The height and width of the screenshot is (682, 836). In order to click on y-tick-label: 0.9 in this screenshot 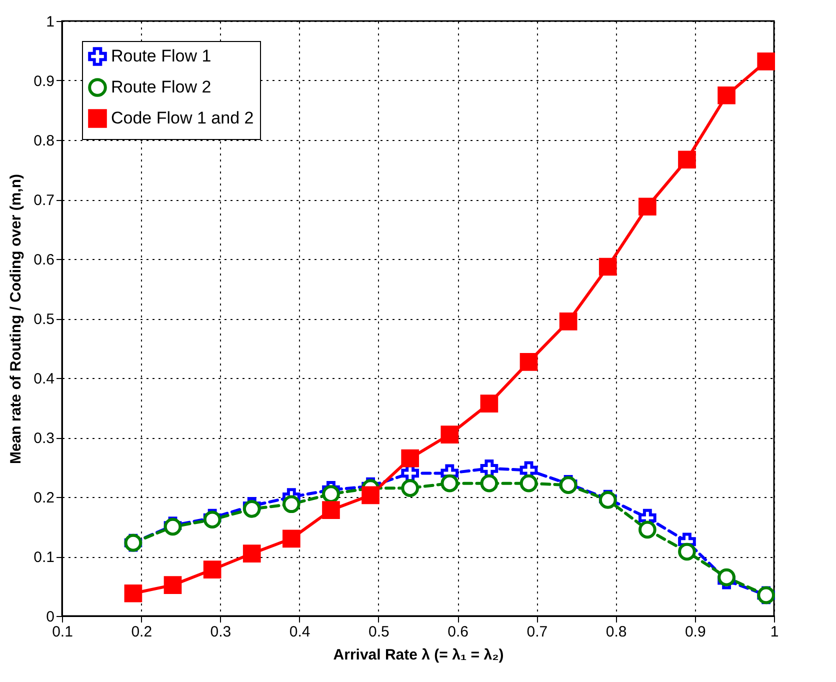, I will do `click(44, 81)`.